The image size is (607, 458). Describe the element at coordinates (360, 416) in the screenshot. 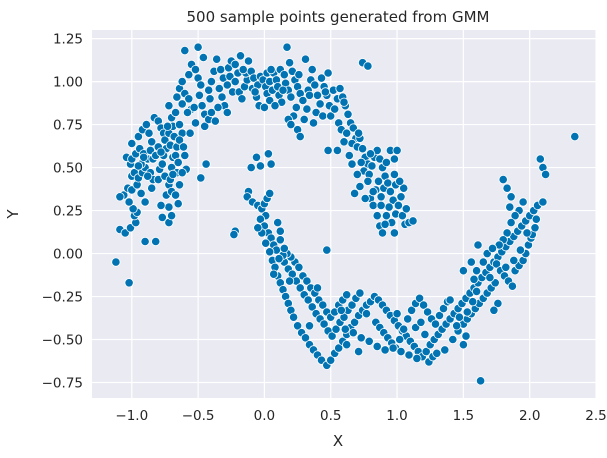

I see `x-axis-ticks: −1.0 −0.5 0.0 0.5 1.0 1.5 2.0 2.5` at that location.